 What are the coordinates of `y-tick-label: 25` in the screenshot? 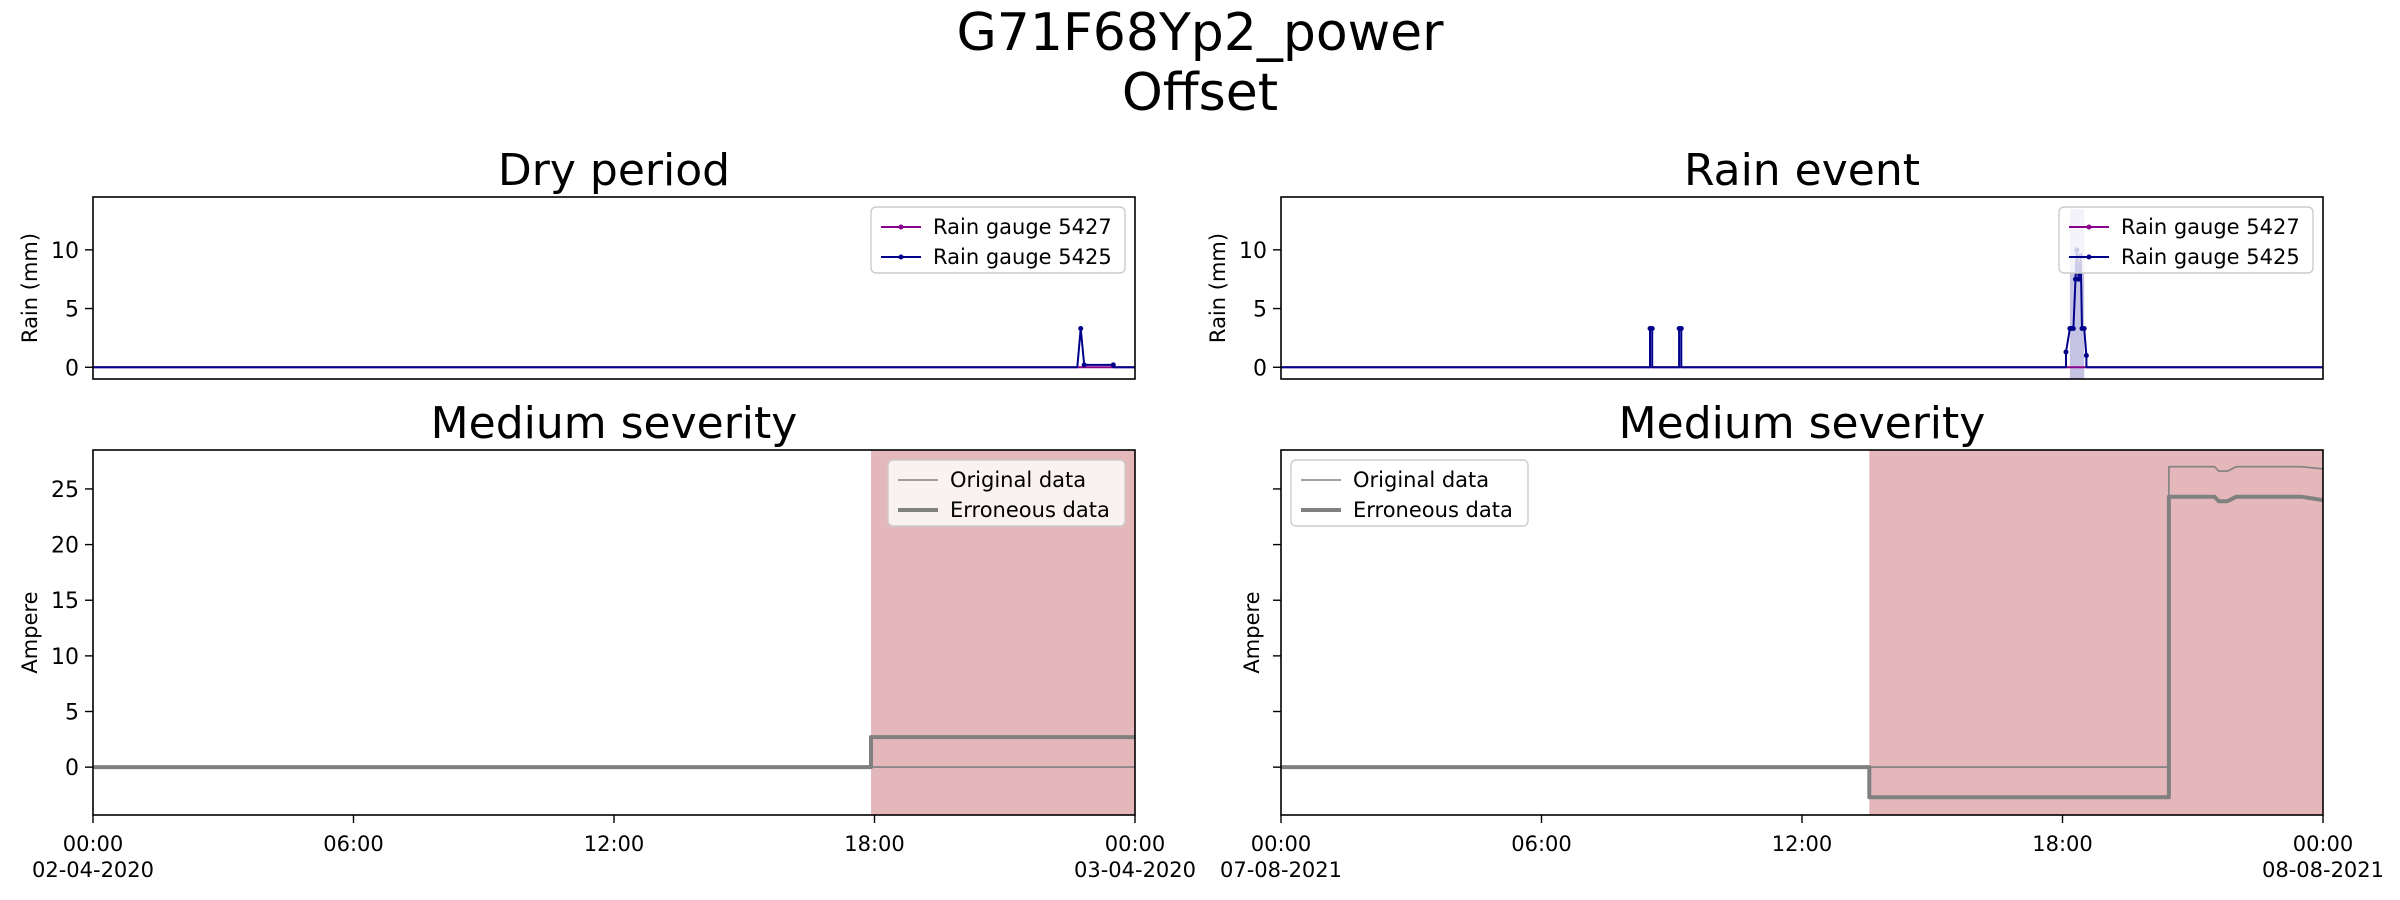 It's located at (65, 490).